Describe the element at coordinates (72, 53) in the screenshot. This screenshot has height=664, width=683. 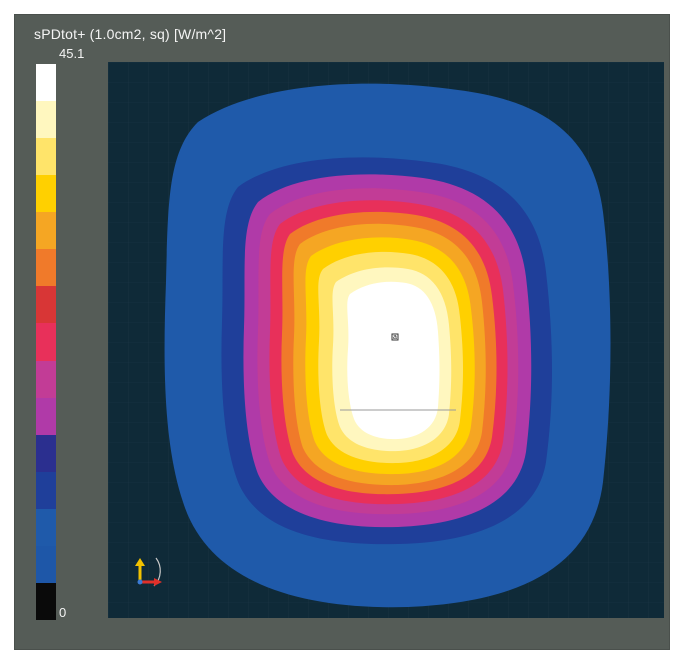
I see `color-scale-max-label: 45.1` at that location.